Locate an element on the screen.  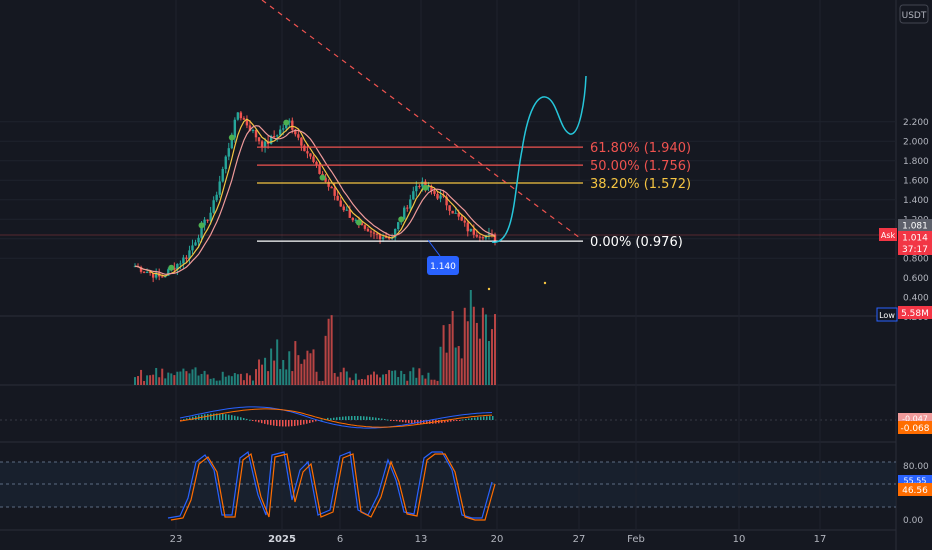
projection-path is located at coordinates (539, 159).